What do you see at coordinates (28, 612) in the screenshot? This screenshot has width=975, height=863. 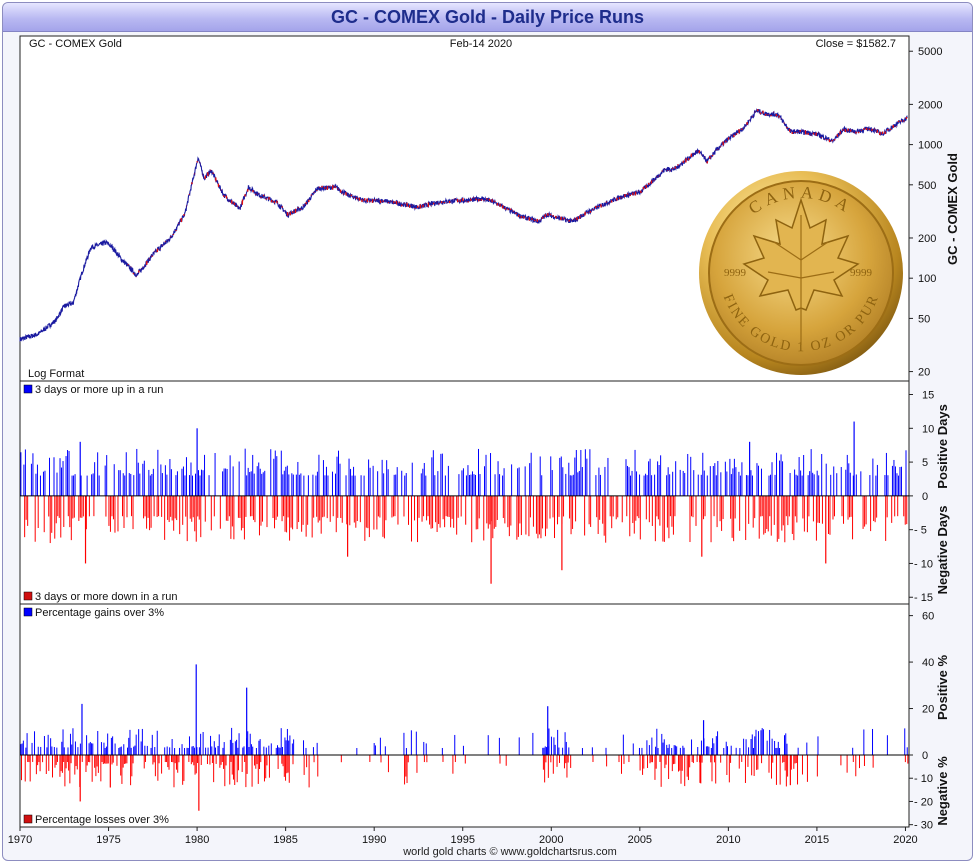 I see `pct-legend-up-swatch` at bounding box center [28, 612].